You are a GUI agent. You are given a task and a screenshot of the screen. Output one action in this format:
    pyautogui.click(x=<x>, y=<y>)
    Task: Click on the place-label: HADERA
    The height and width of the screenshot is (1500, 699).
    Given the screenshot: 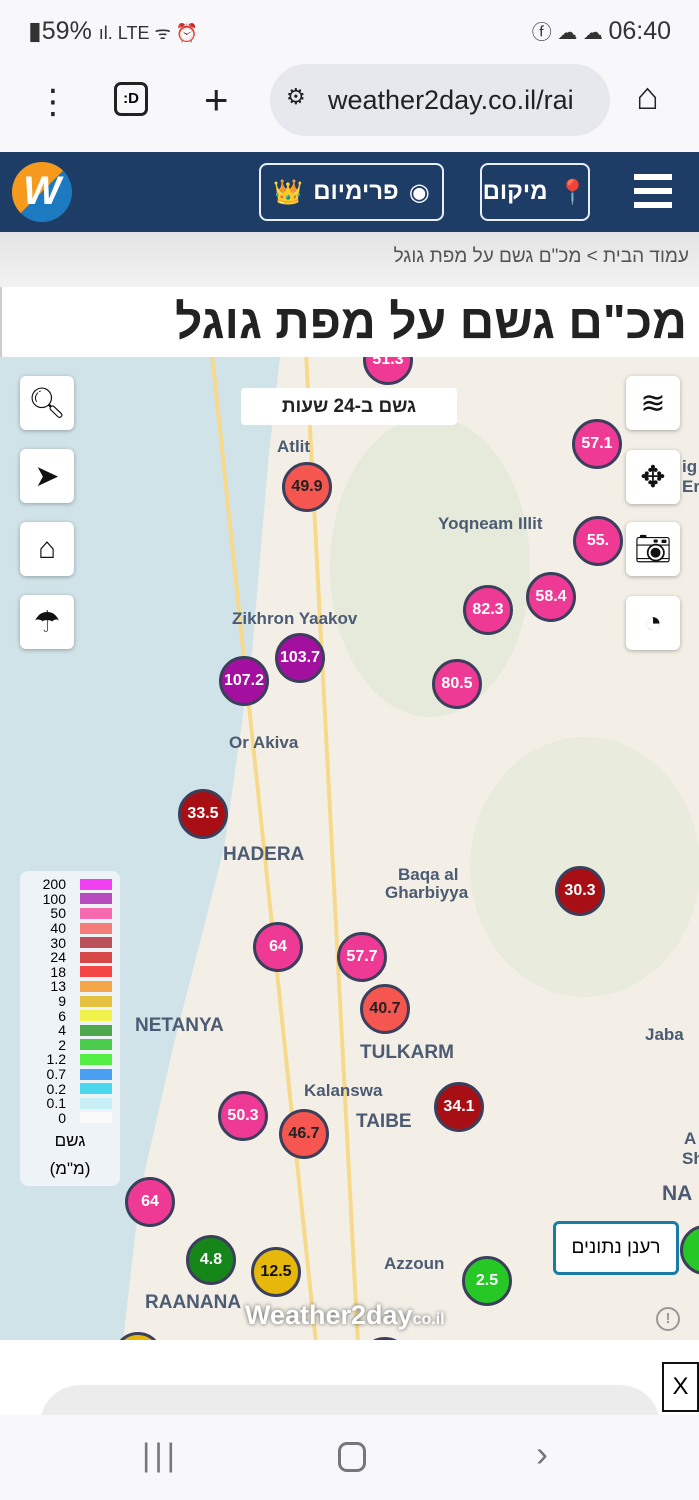 What is the action you would take?
    pyautogui.click(x=264, y=854)
    